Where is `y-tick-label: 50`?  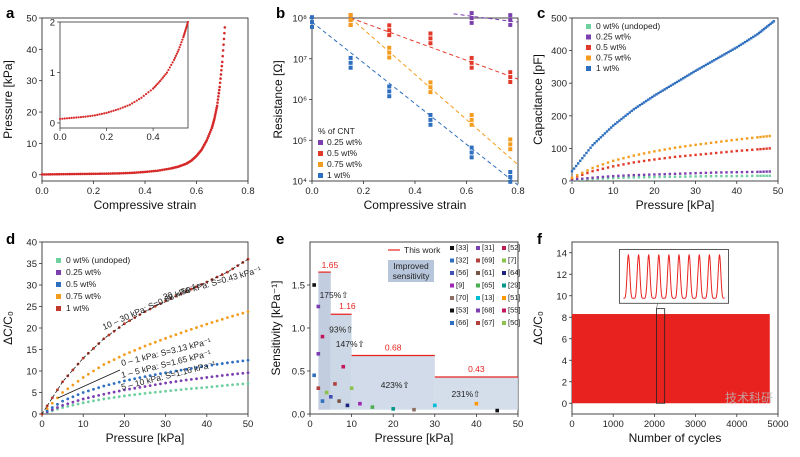
y-tick-label: 50 is located at coordinates (31, 19).